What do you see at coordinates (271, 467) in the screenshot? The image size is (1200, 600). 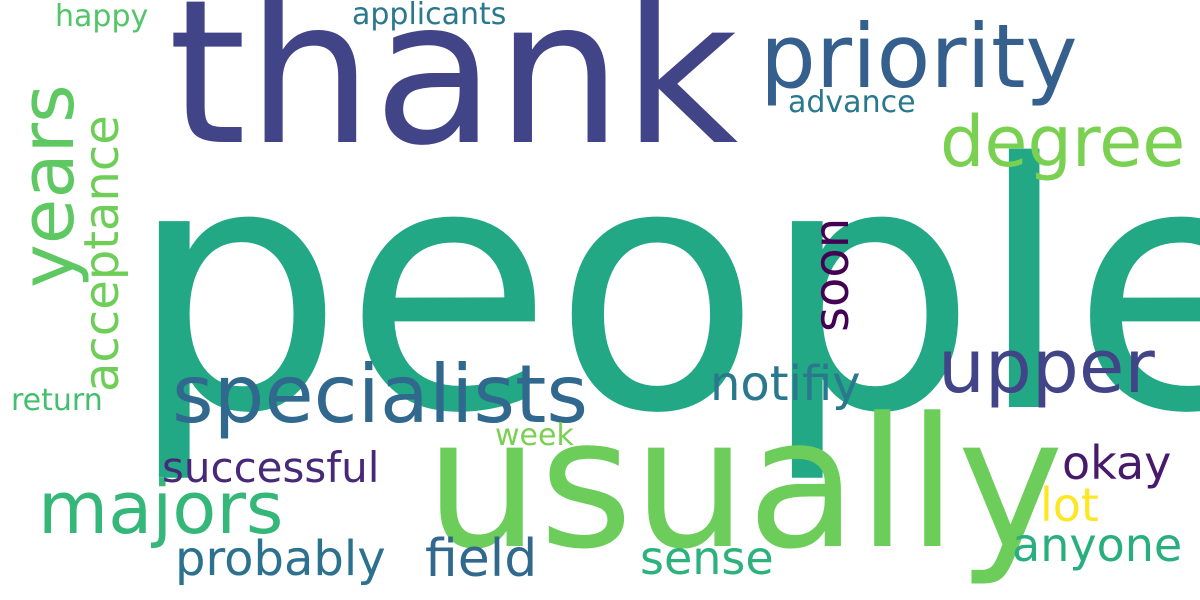 I see `word-successful: successful` at bounding box center [271, 467].